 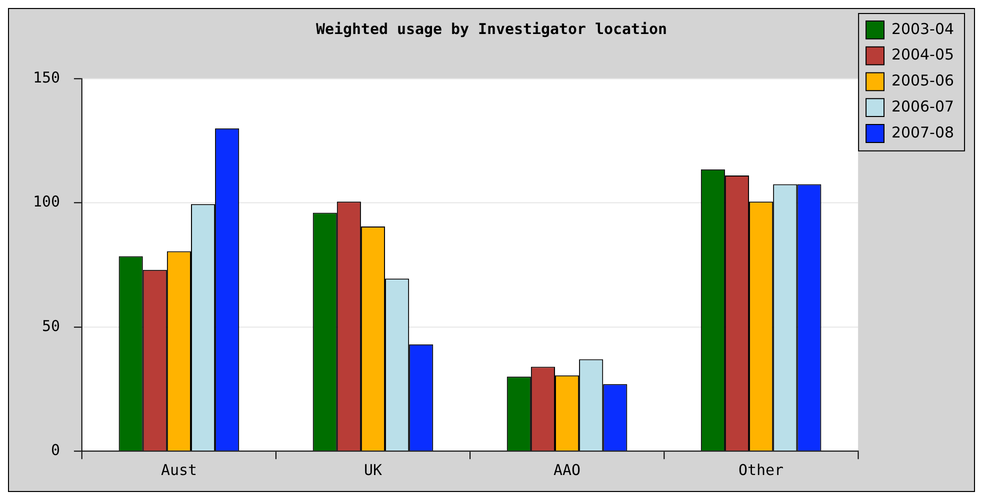 What do you see at coordinates (492, 29) in the screenshot?
I see `chart-title: Weighted usage by Investigator location` at bounding box center [492, 29].